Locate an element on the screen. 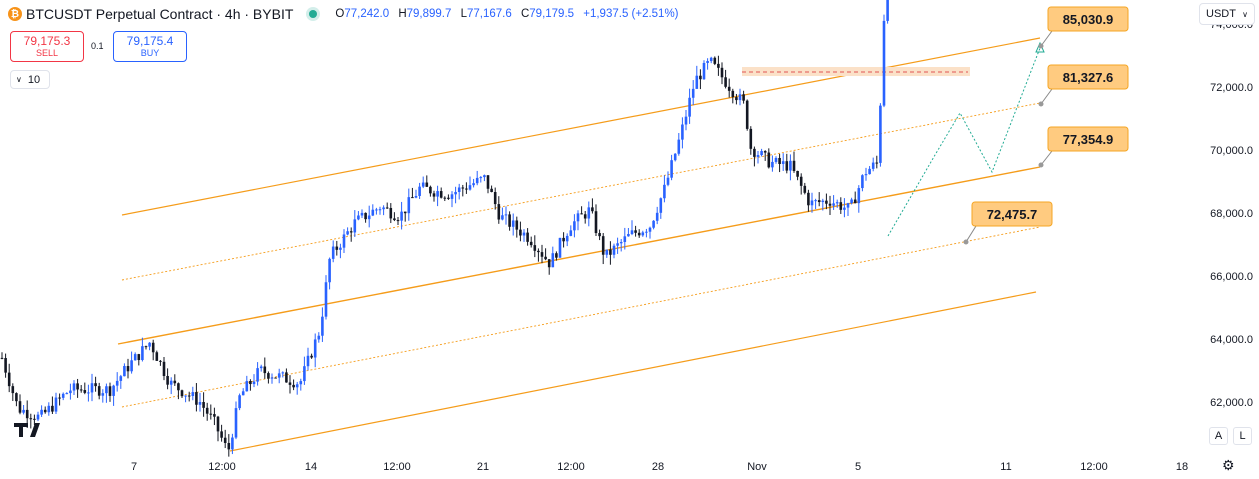 Image resolution: width=1259 pixels, height=479 pixels. chevron-down-icon: ∨ is located at coordinates (19, 79).